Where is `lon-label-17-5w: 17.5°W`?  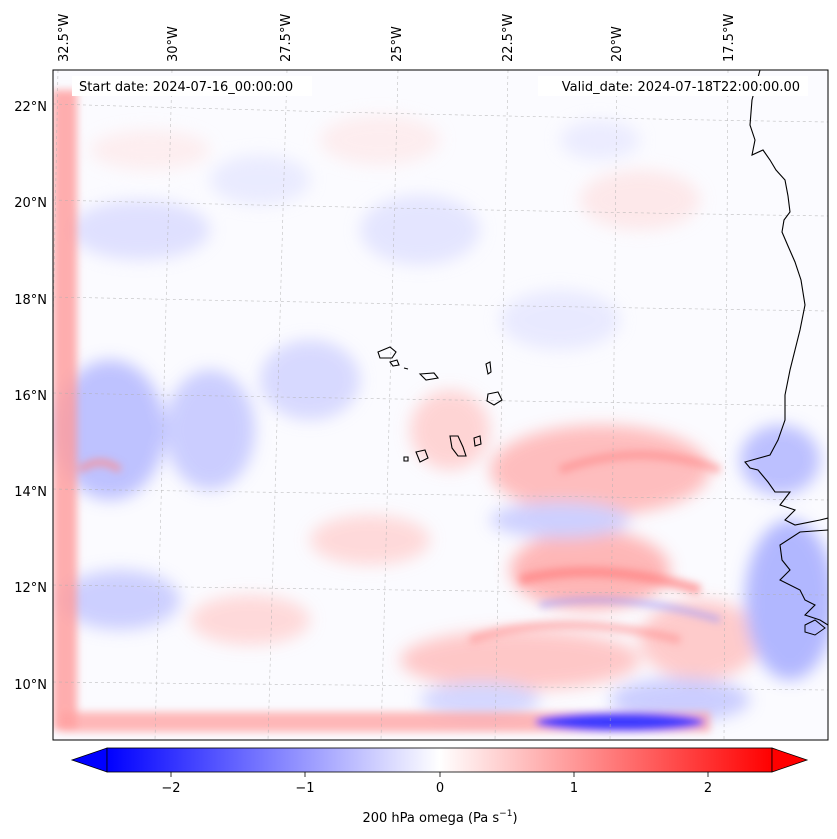 lon-label-17-5w: 17.5°W is located at coordinates (729, 38).